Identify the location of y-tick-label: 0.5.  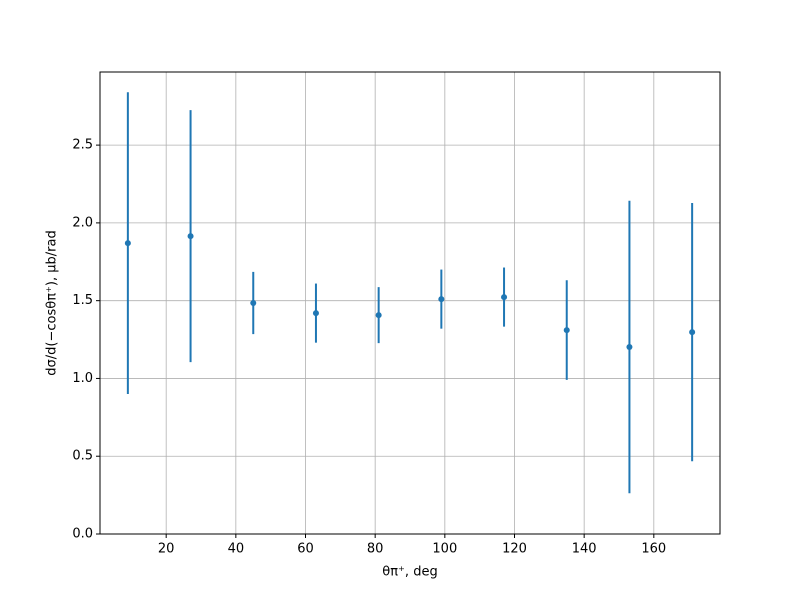
(82, 456).